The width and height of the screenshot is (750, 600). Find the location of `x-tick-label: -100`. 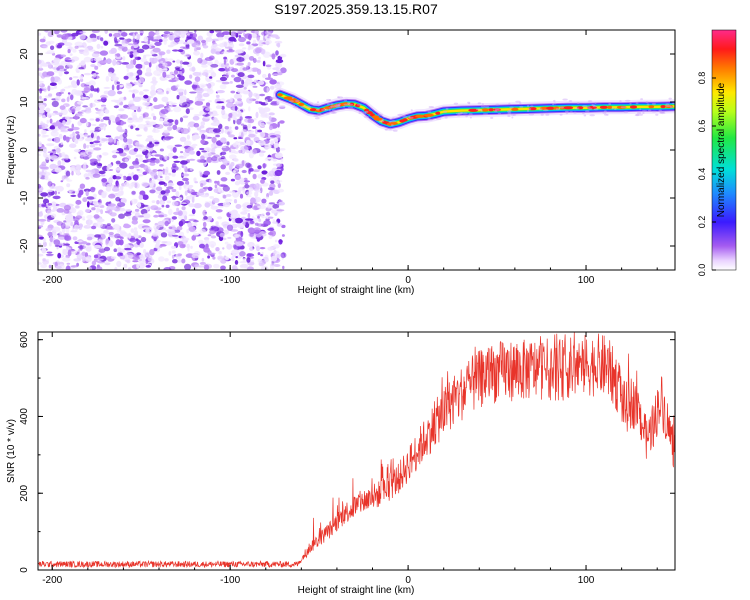

x-tick-label: -100 is located at coordinates (230, 580).